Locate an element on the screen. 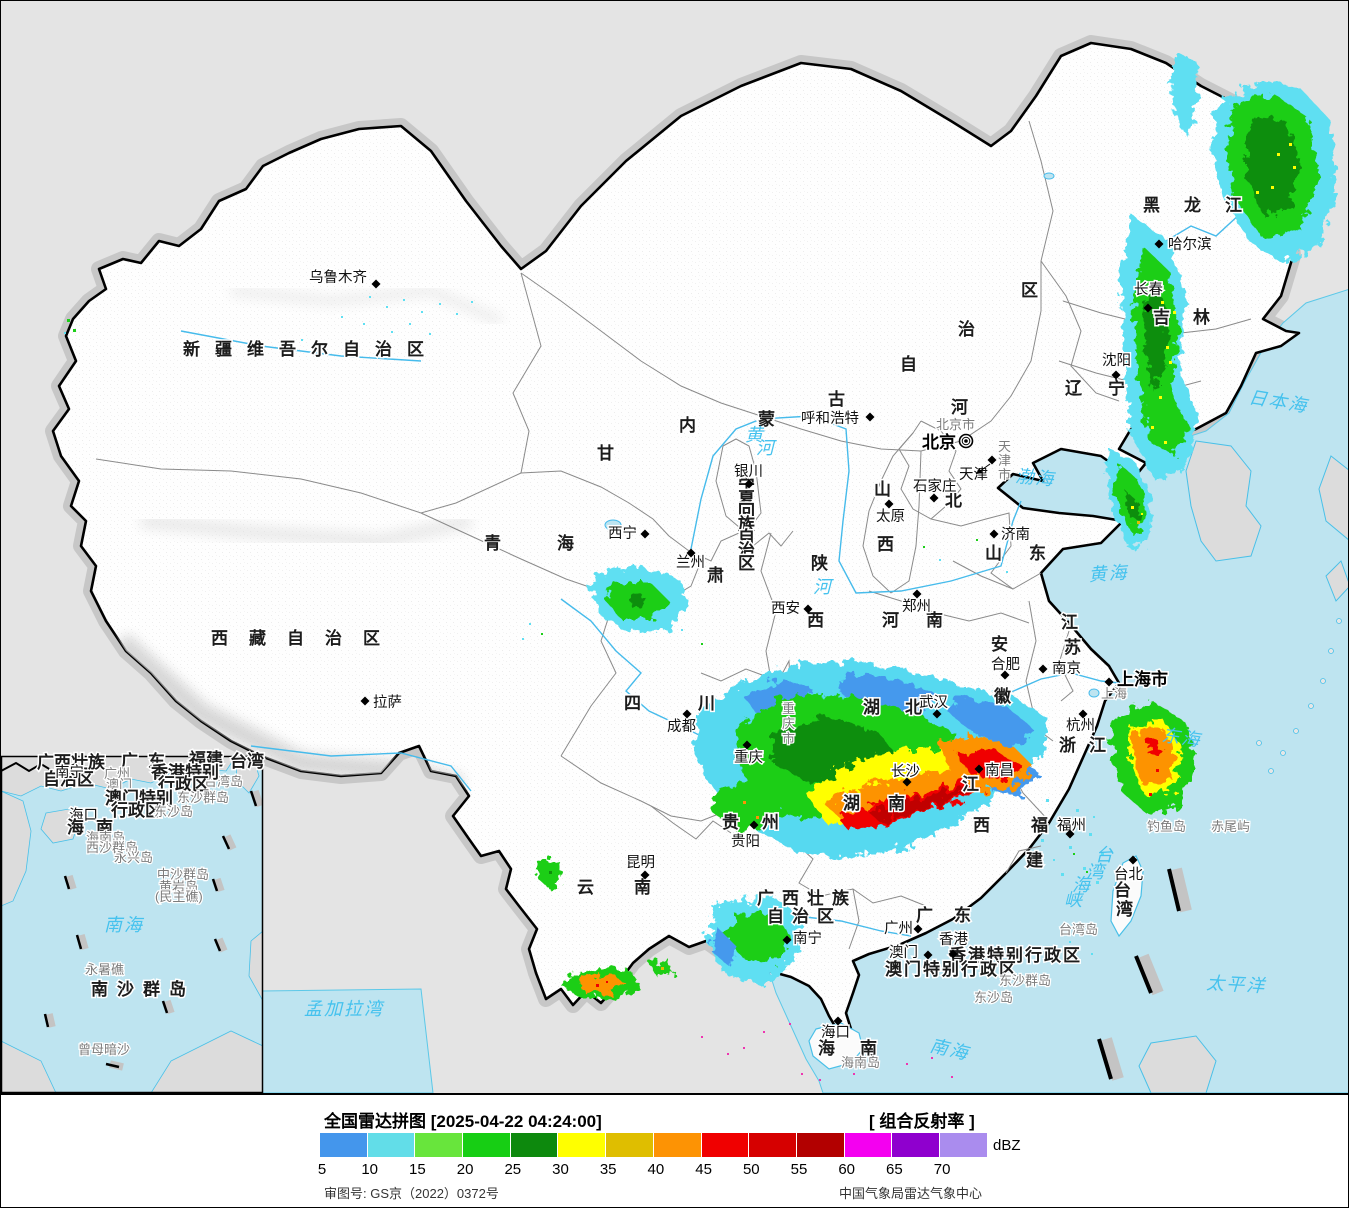 The height and width of the screenshot is (1208, 1349). map-label: 湖南 is located at coordinates (888, 803).